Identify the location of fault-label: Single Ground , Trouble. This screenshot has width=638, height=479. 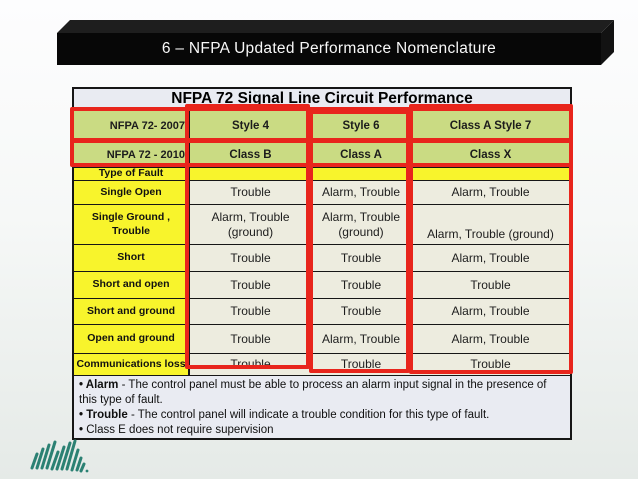
(132, 224).